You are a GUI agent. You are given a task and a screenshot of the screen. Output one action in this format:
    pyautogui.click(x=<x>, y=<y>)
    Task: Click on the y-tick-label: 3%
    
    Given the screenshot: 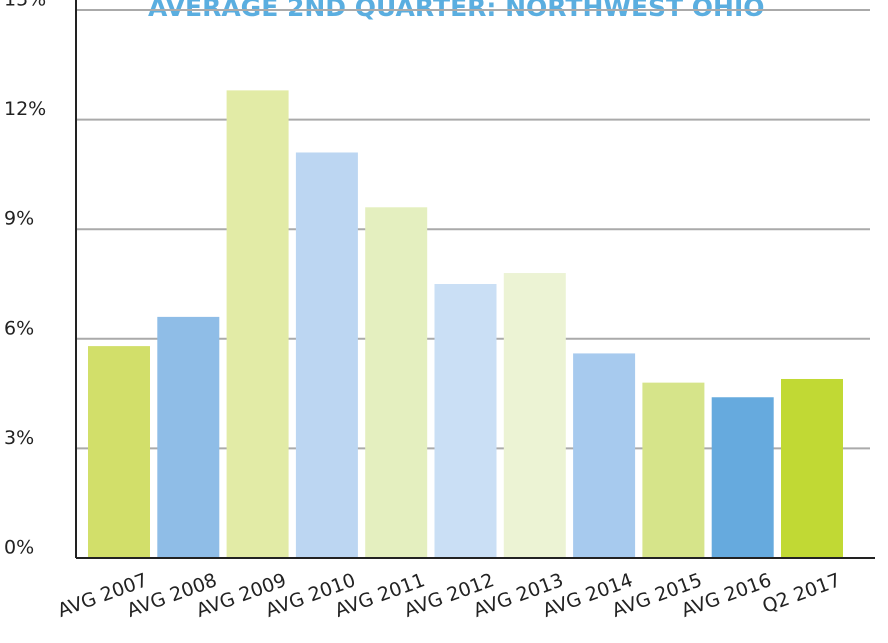 What is the action you would take?
    pyautogui.click(x=19, y=438)
    